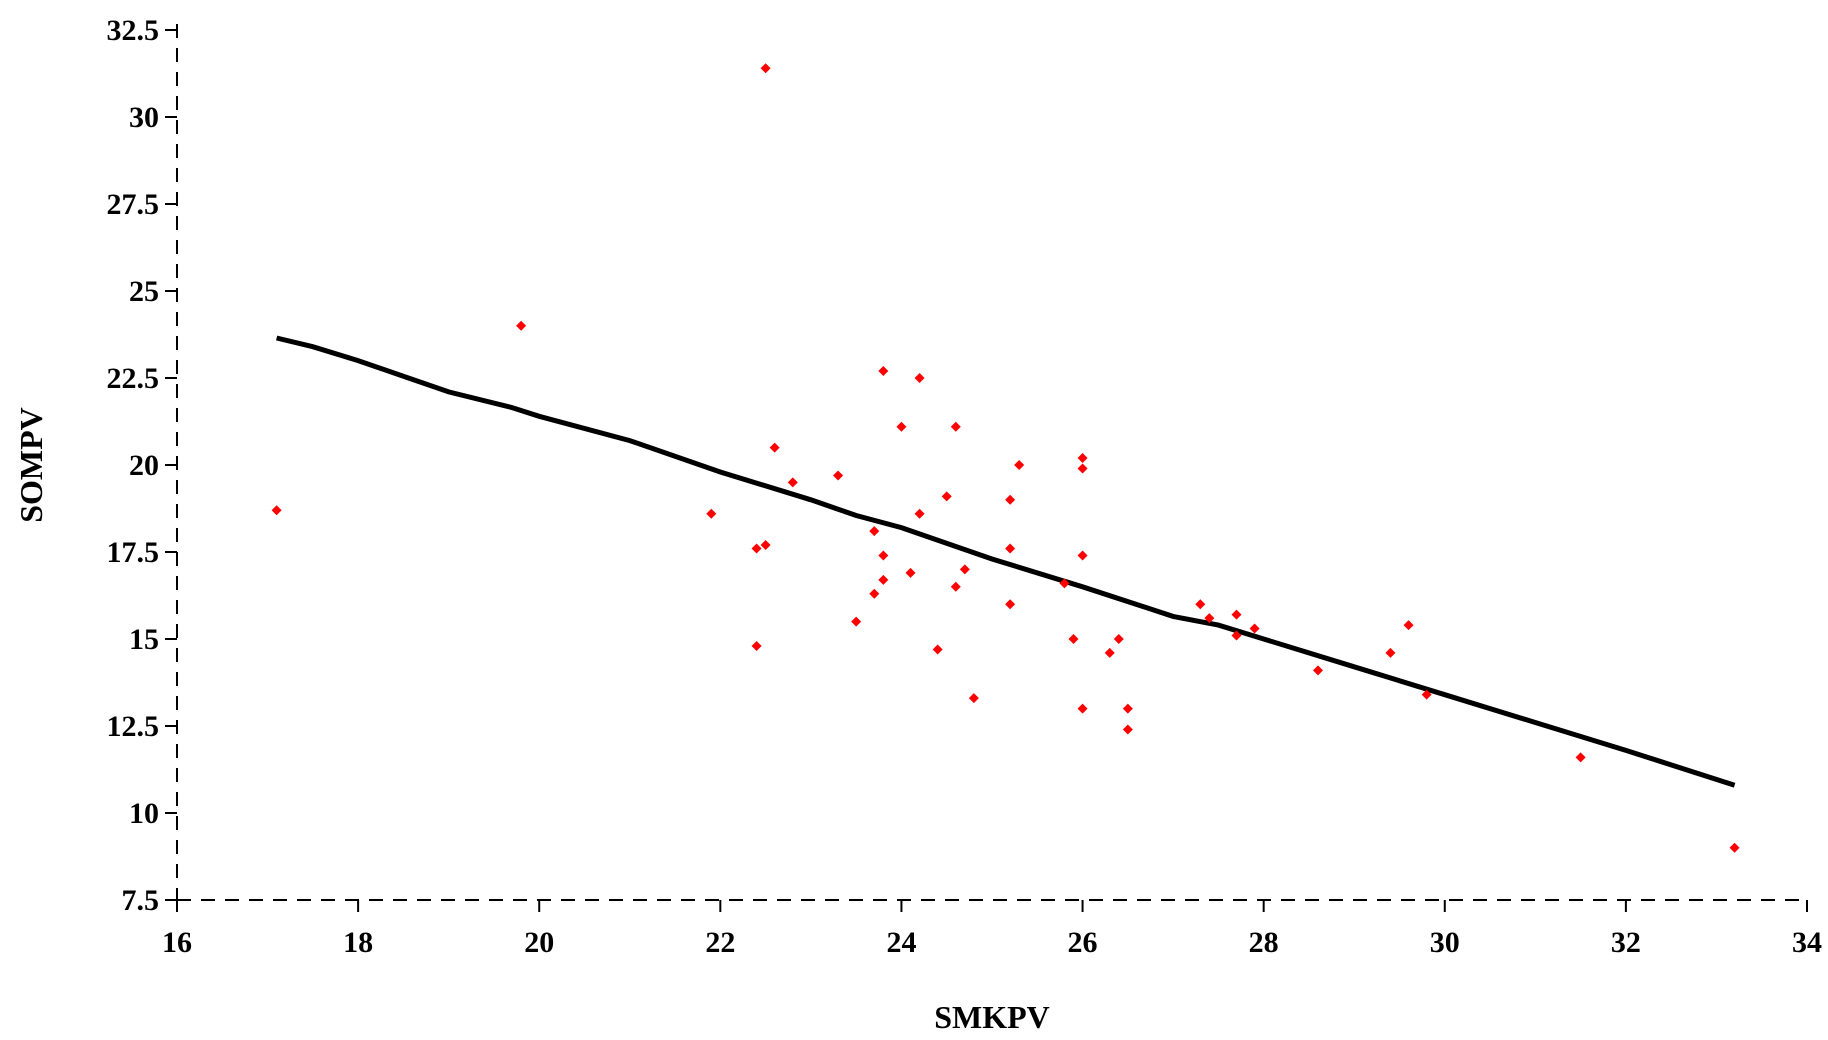  What do you see at coordinates (133, 30) in the screenshot?
I see `y-tick-label: 32.5` at bounding box center [133, 30].